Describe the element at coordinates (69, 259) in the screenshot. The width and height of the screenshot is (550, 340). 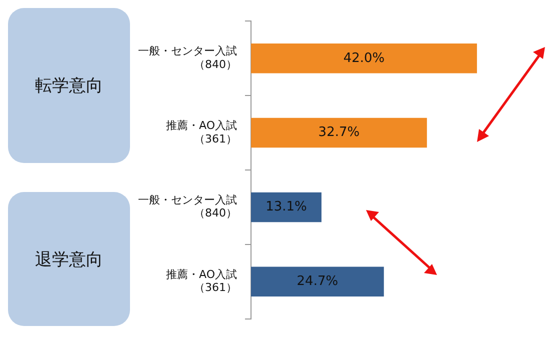
I see `text: 退学意向` at that location.